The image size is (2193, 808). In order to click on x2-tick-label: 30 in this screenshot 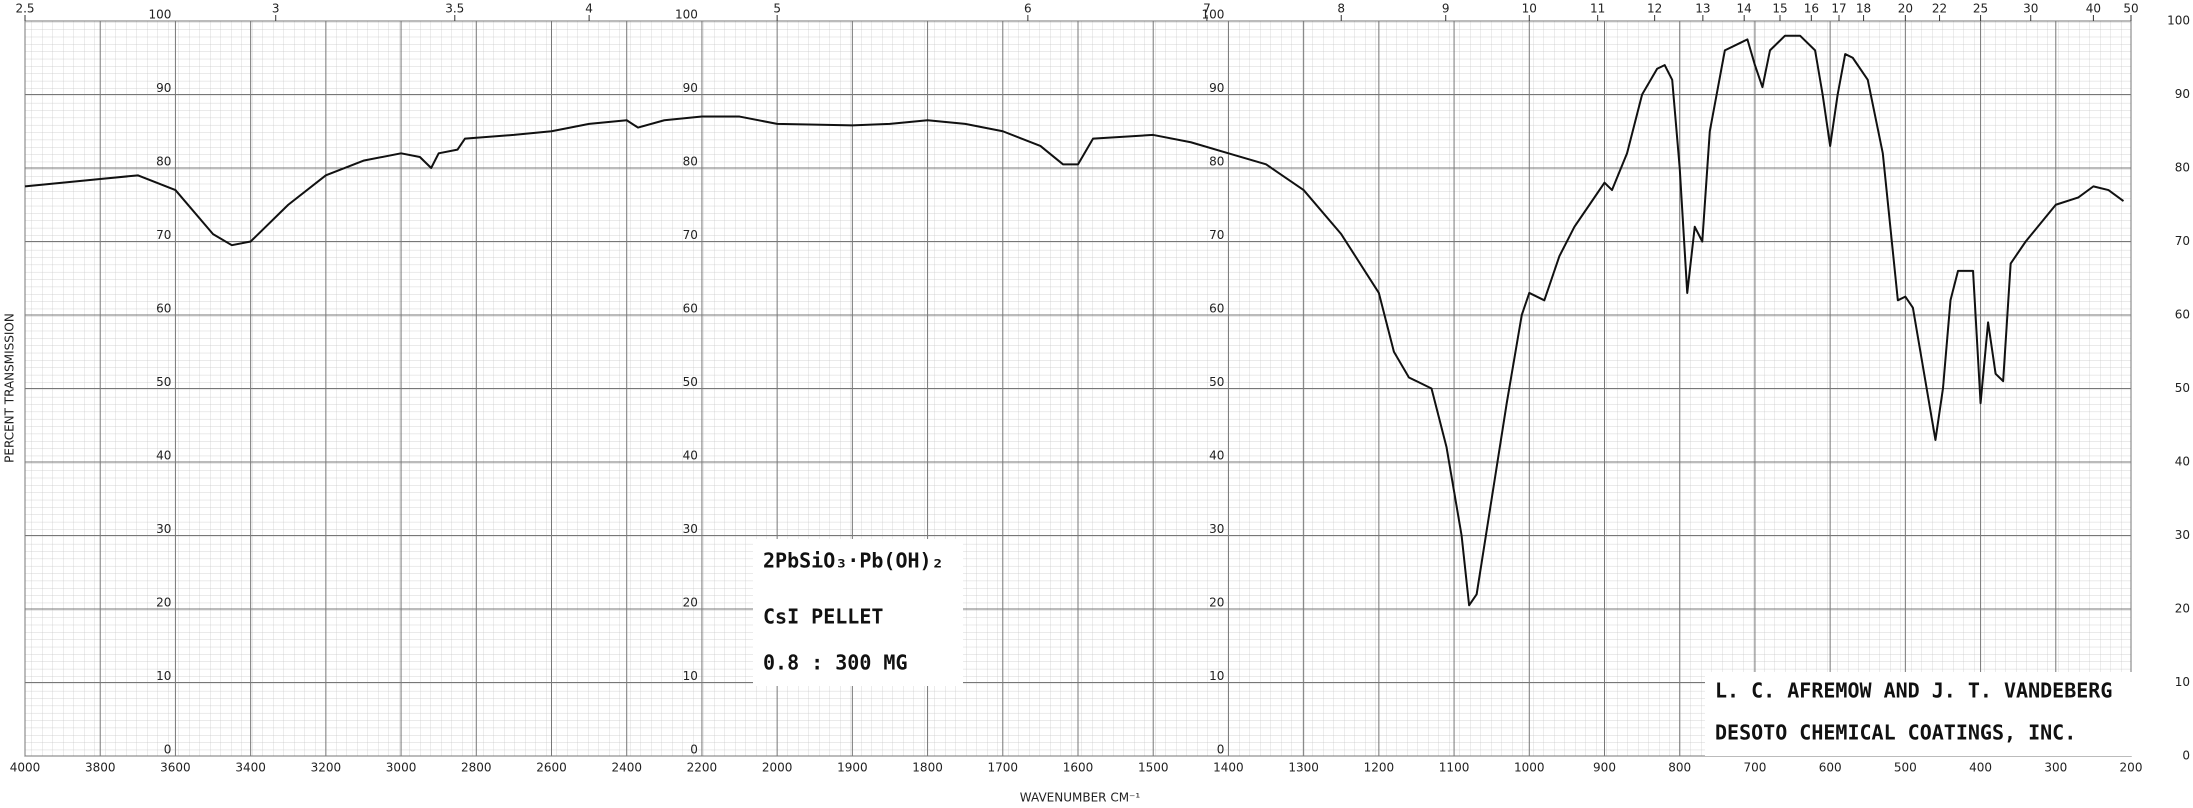, I will do `click(2030, 9)`.